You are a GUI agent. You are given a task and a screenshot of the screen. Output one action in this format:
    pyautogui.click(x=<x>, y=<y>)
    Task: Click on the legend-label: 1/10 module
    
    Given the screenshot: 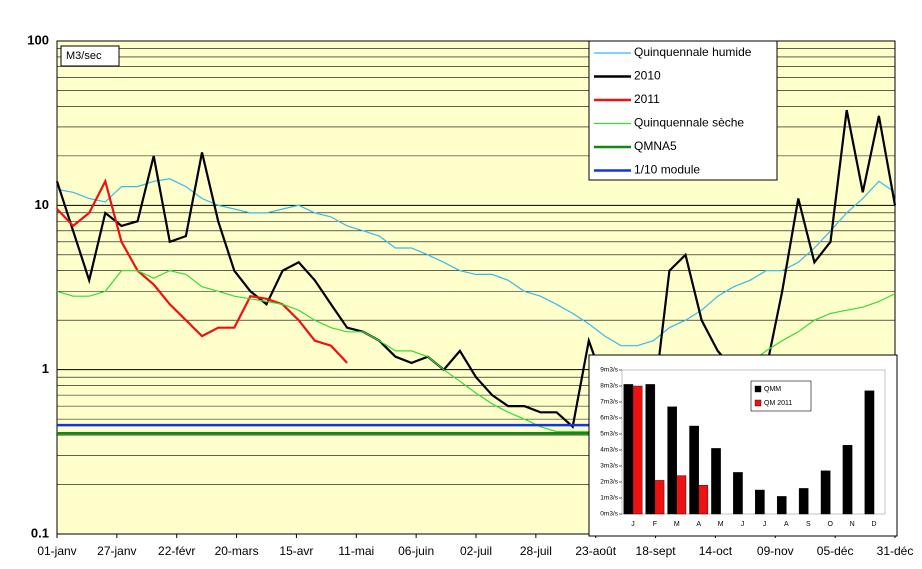 What is the action you would take?
    pyautogui.click(x=667, y=170)
    